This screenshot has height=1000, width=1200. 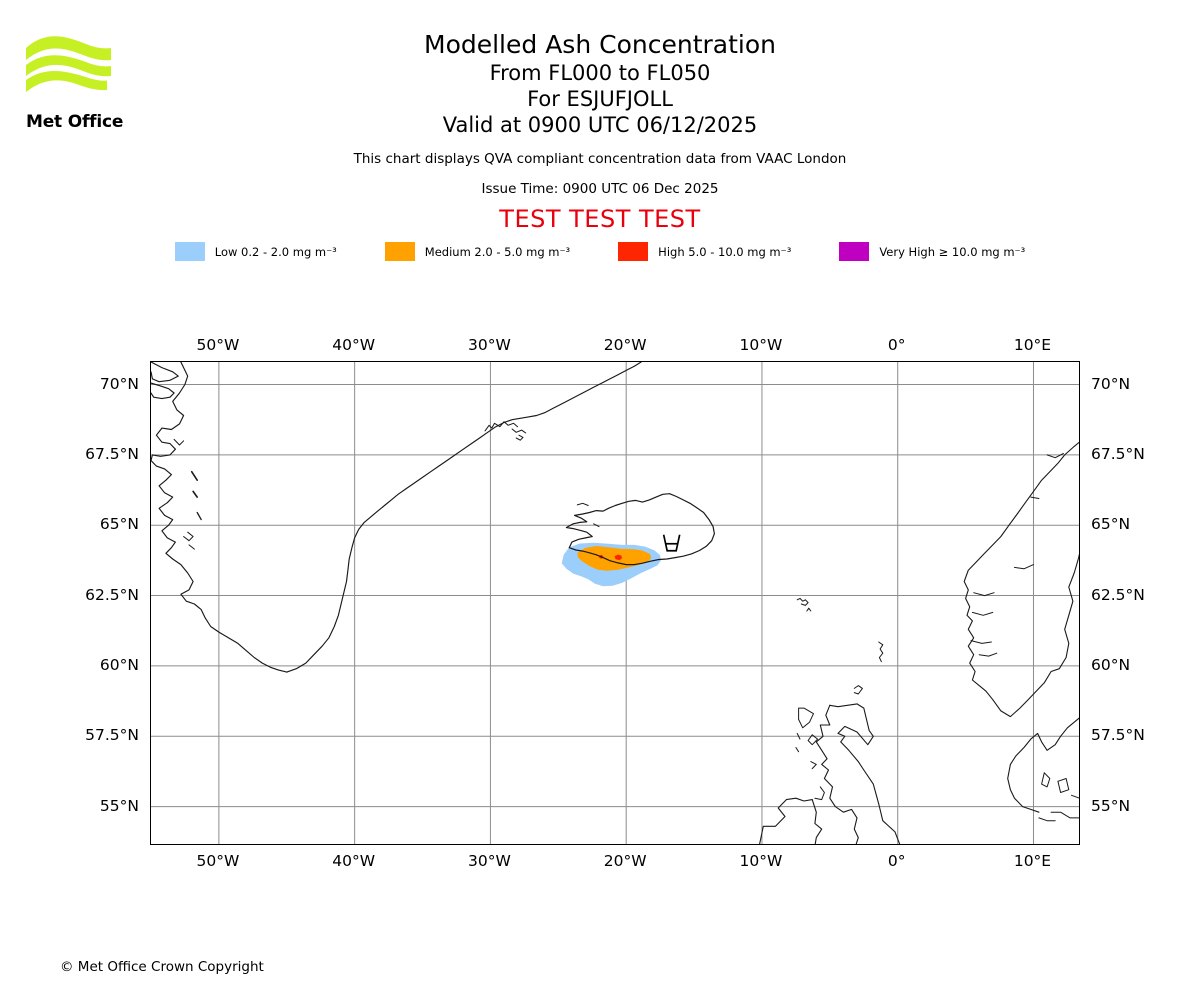 I want to click on coastline-faroe-islands, so click(x=802, y=601).